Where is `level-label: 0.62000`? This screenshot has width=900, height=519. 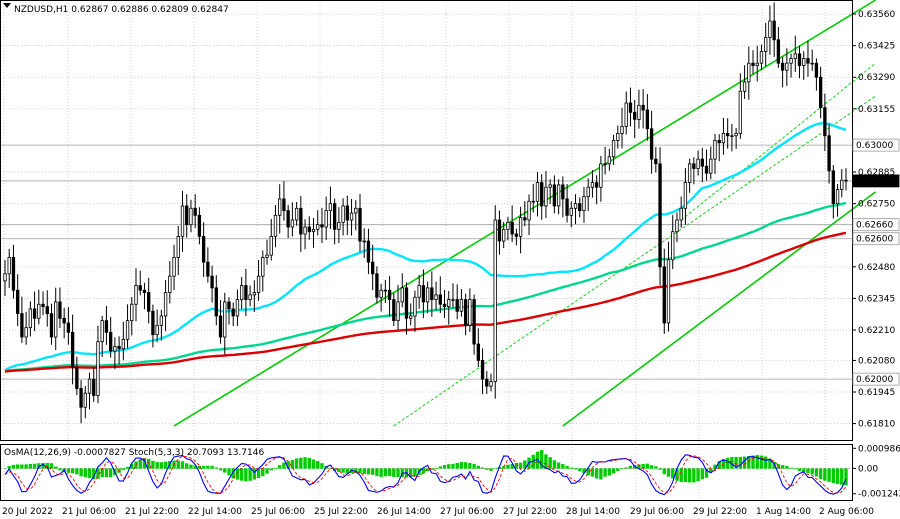 level-label: 0.62000 is located at coordinates (874, 380).